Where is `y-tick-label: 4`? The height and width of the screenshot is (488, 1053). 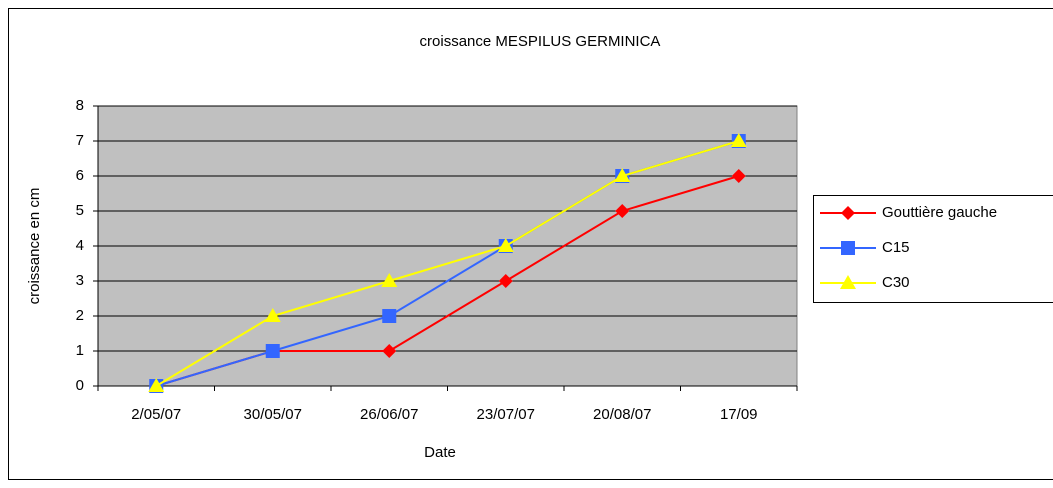 y-tick-label: 4 is located at coordinates (80, 245).